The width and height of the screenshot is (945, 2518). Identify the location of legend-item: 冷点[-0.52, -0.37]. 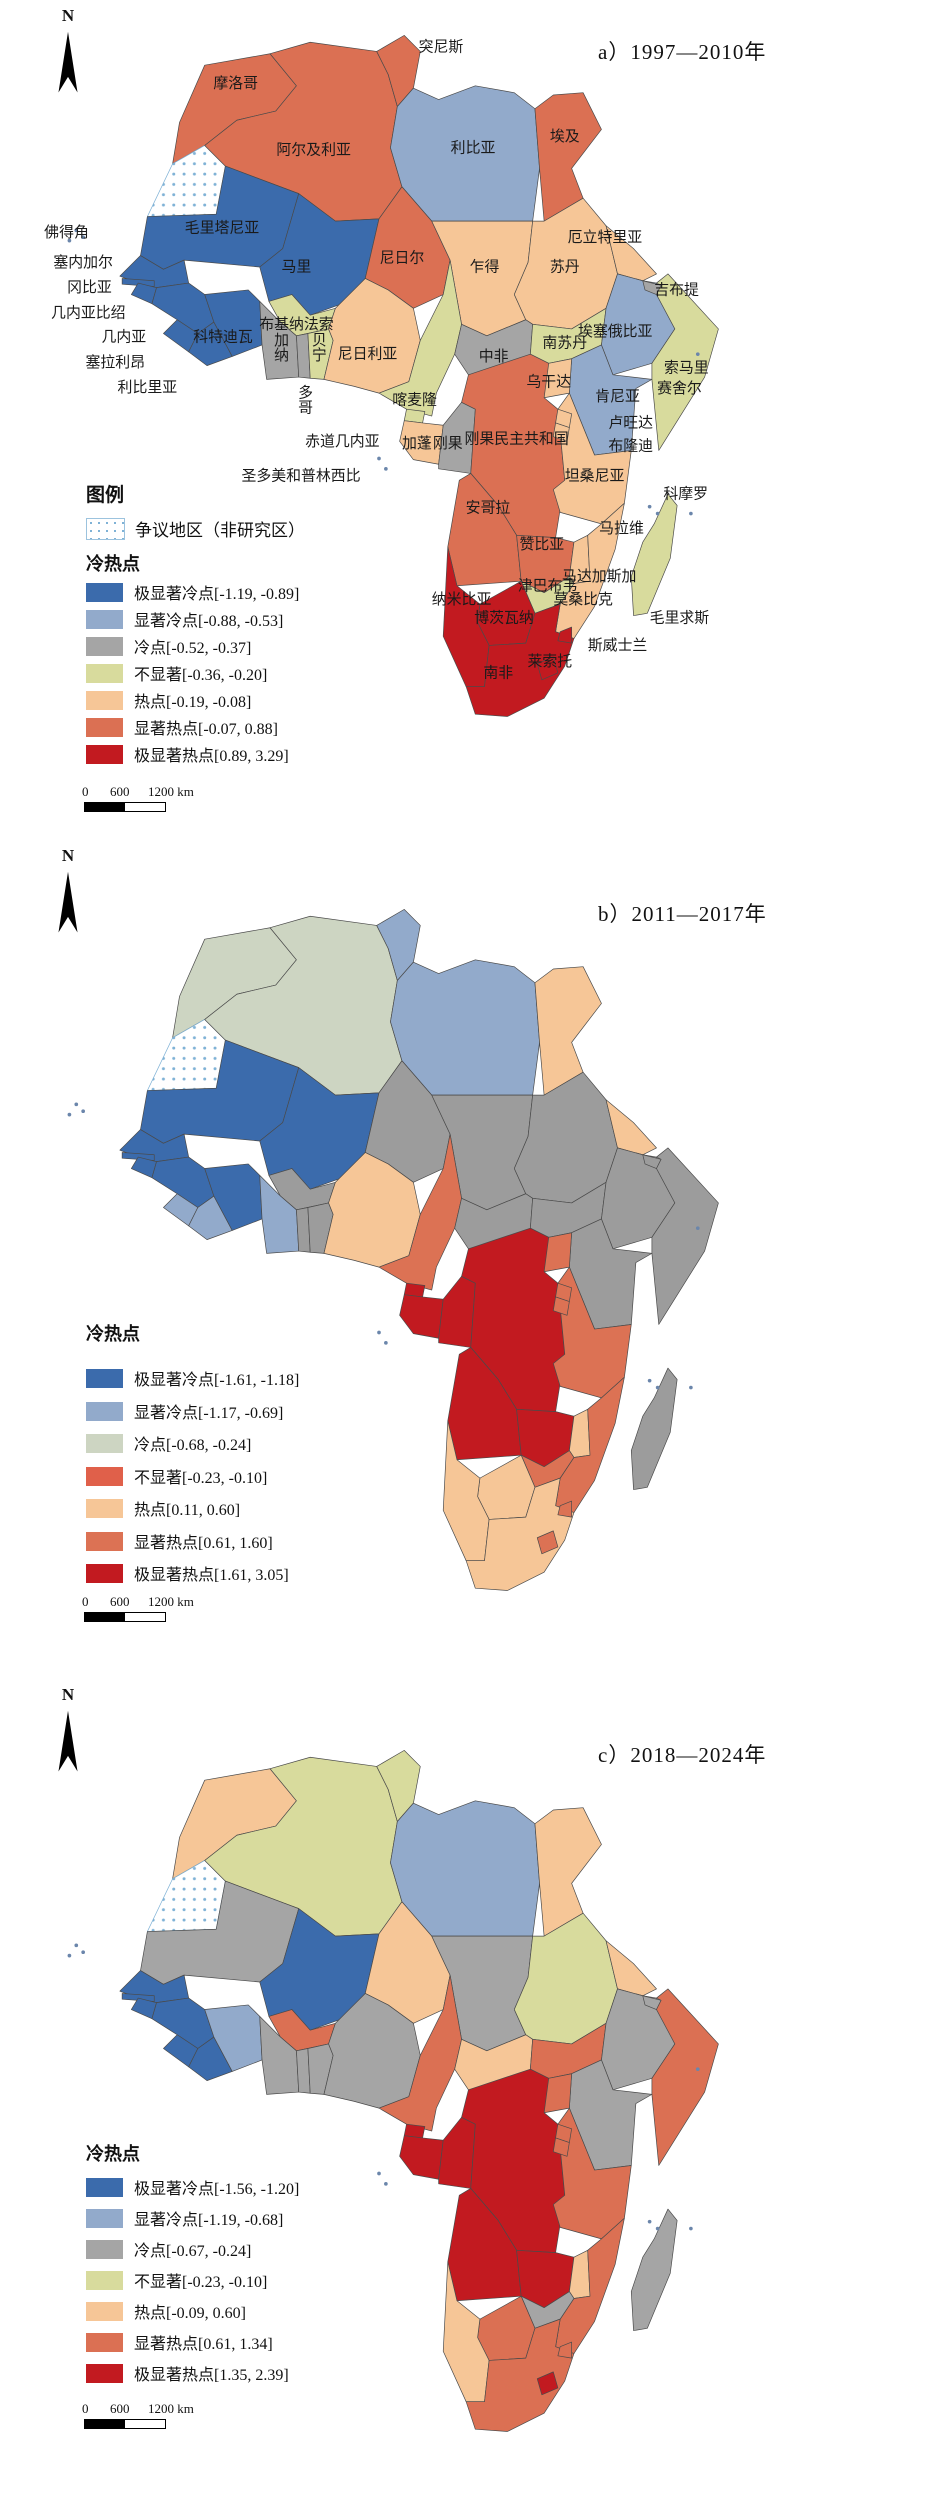
(168, 646).